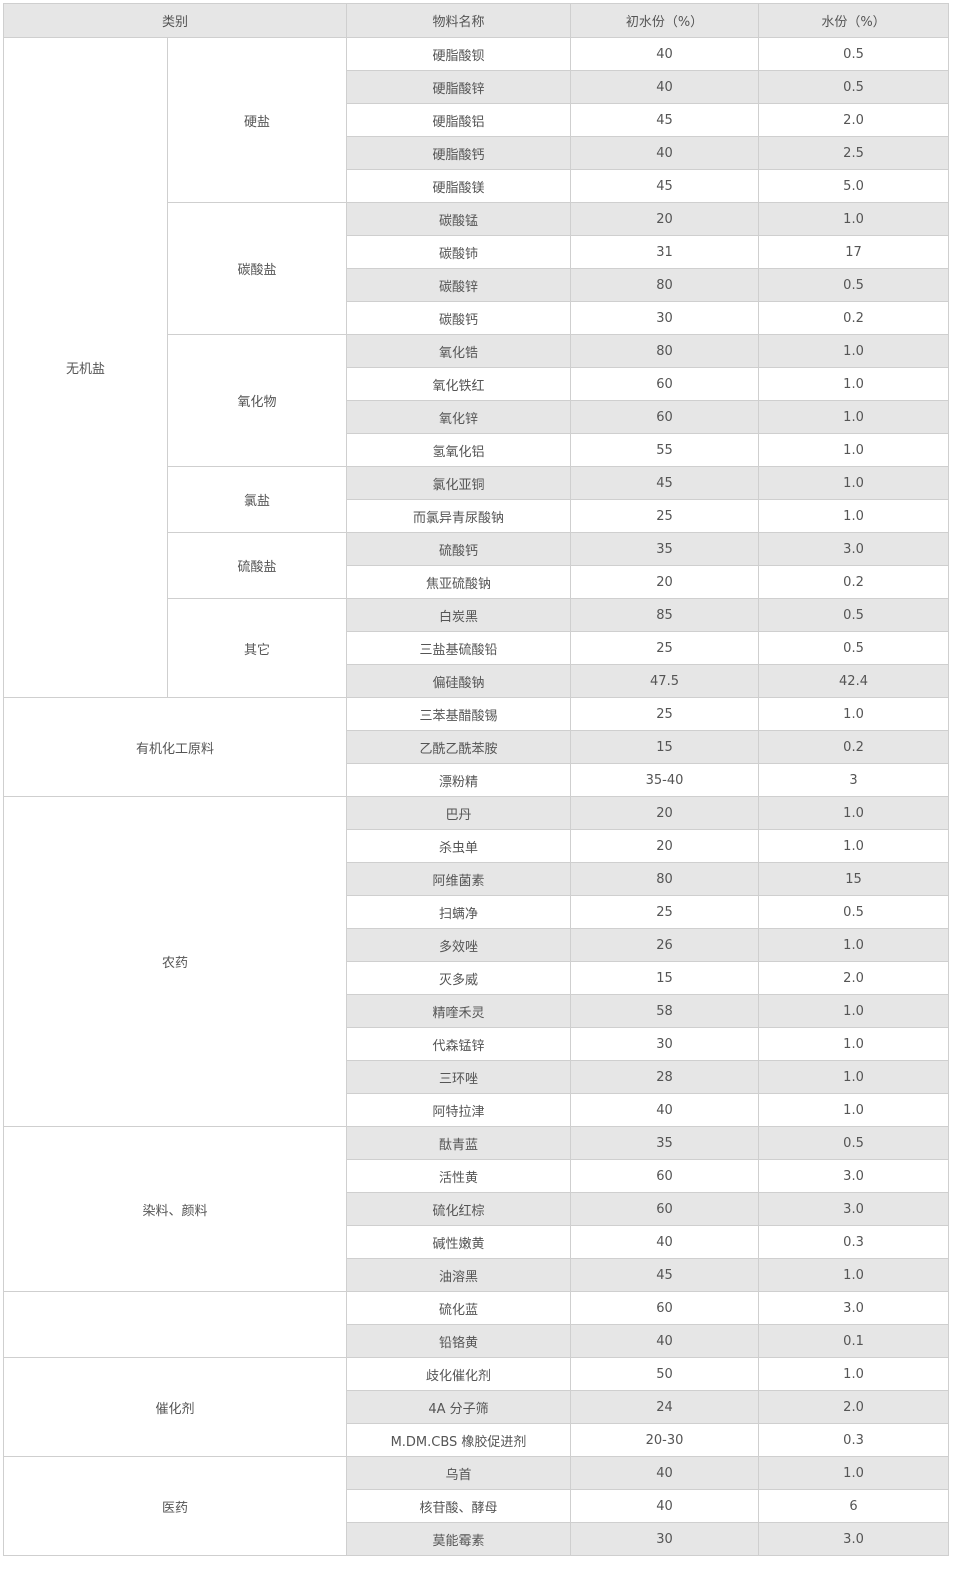 The width and height of the screenshot is (959, 1576). Describe the element at coordinates (665, 450) in the screenshot. I see `initial-moisture: 55` at that location.